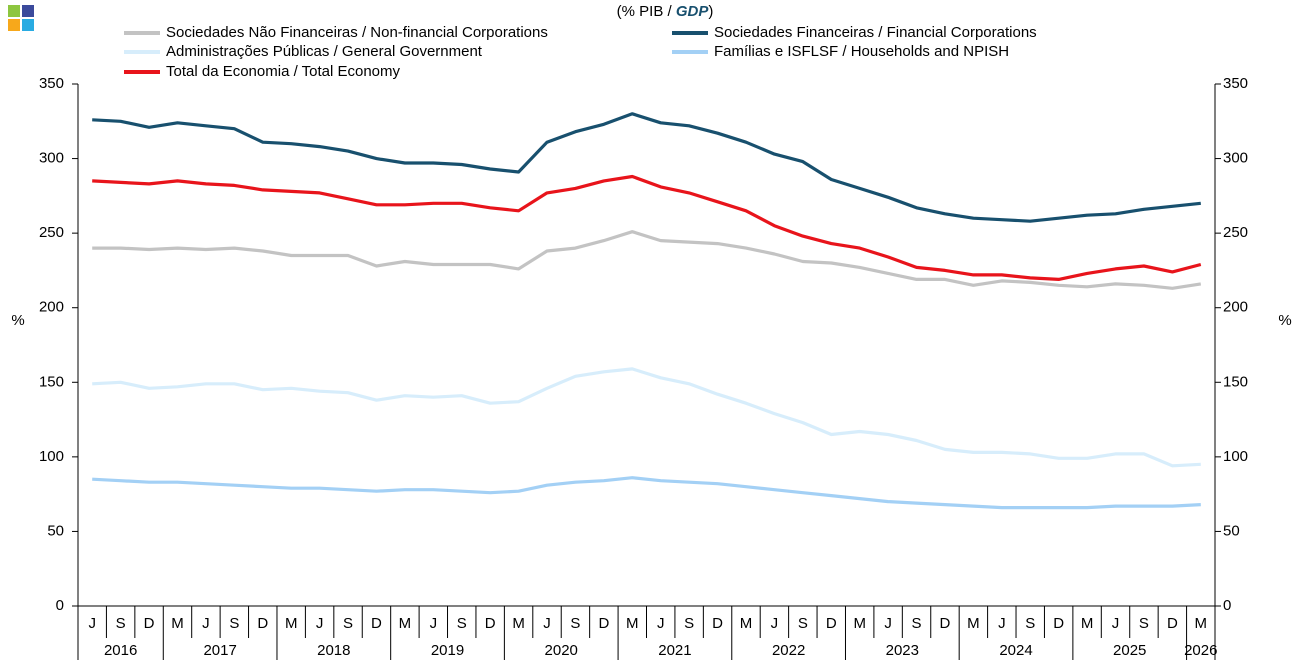 The width and height of the screenshot is (1301, 666). I want to click on year-label: 2021, so click(674, 650).